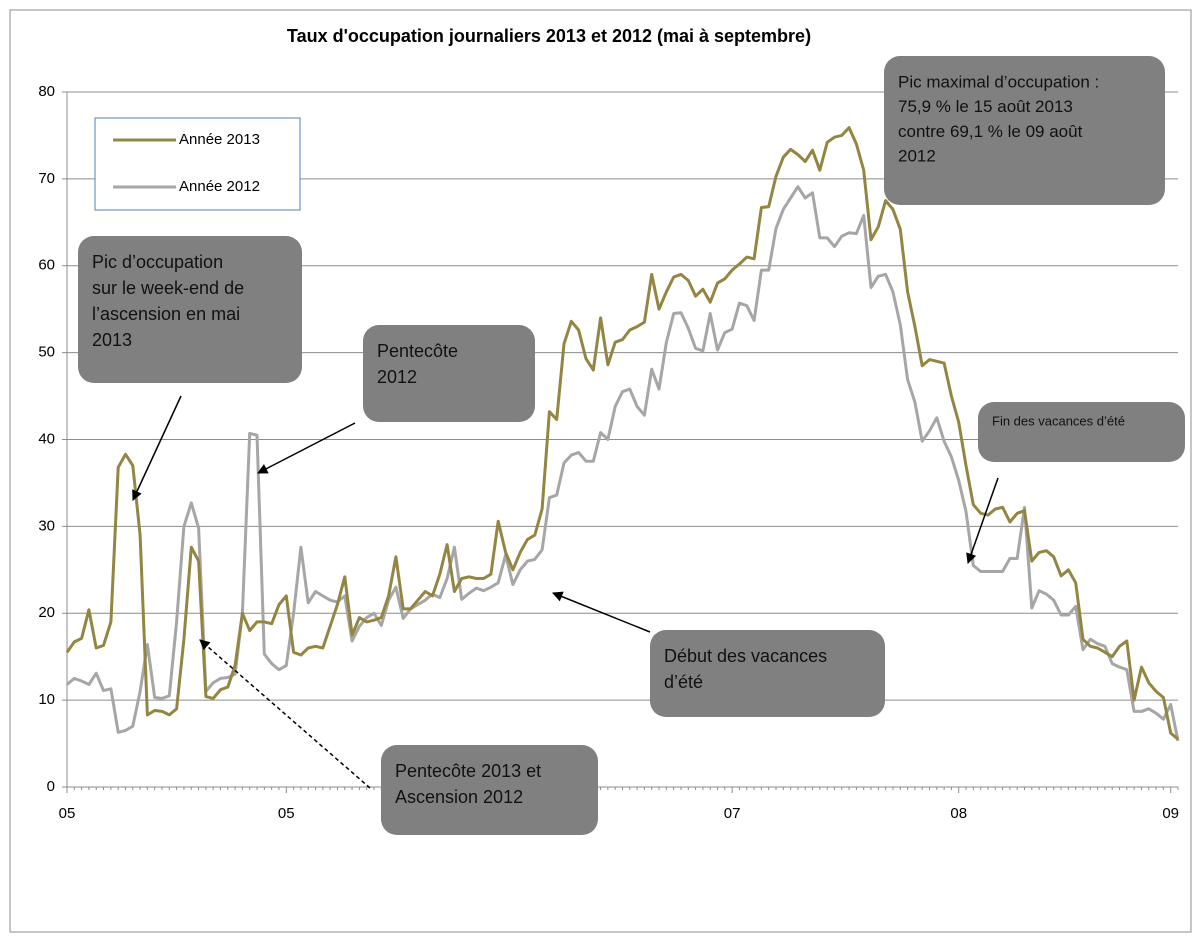 The image size is (1199, 941). I want to click on y-tick-label: 70, so click(46, 178).